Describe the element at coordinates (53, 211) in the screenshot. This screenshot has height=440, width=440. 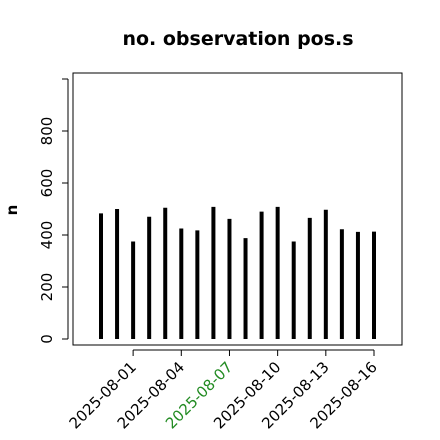
I see `y-axis: 0 200 400 600 800` at that location.